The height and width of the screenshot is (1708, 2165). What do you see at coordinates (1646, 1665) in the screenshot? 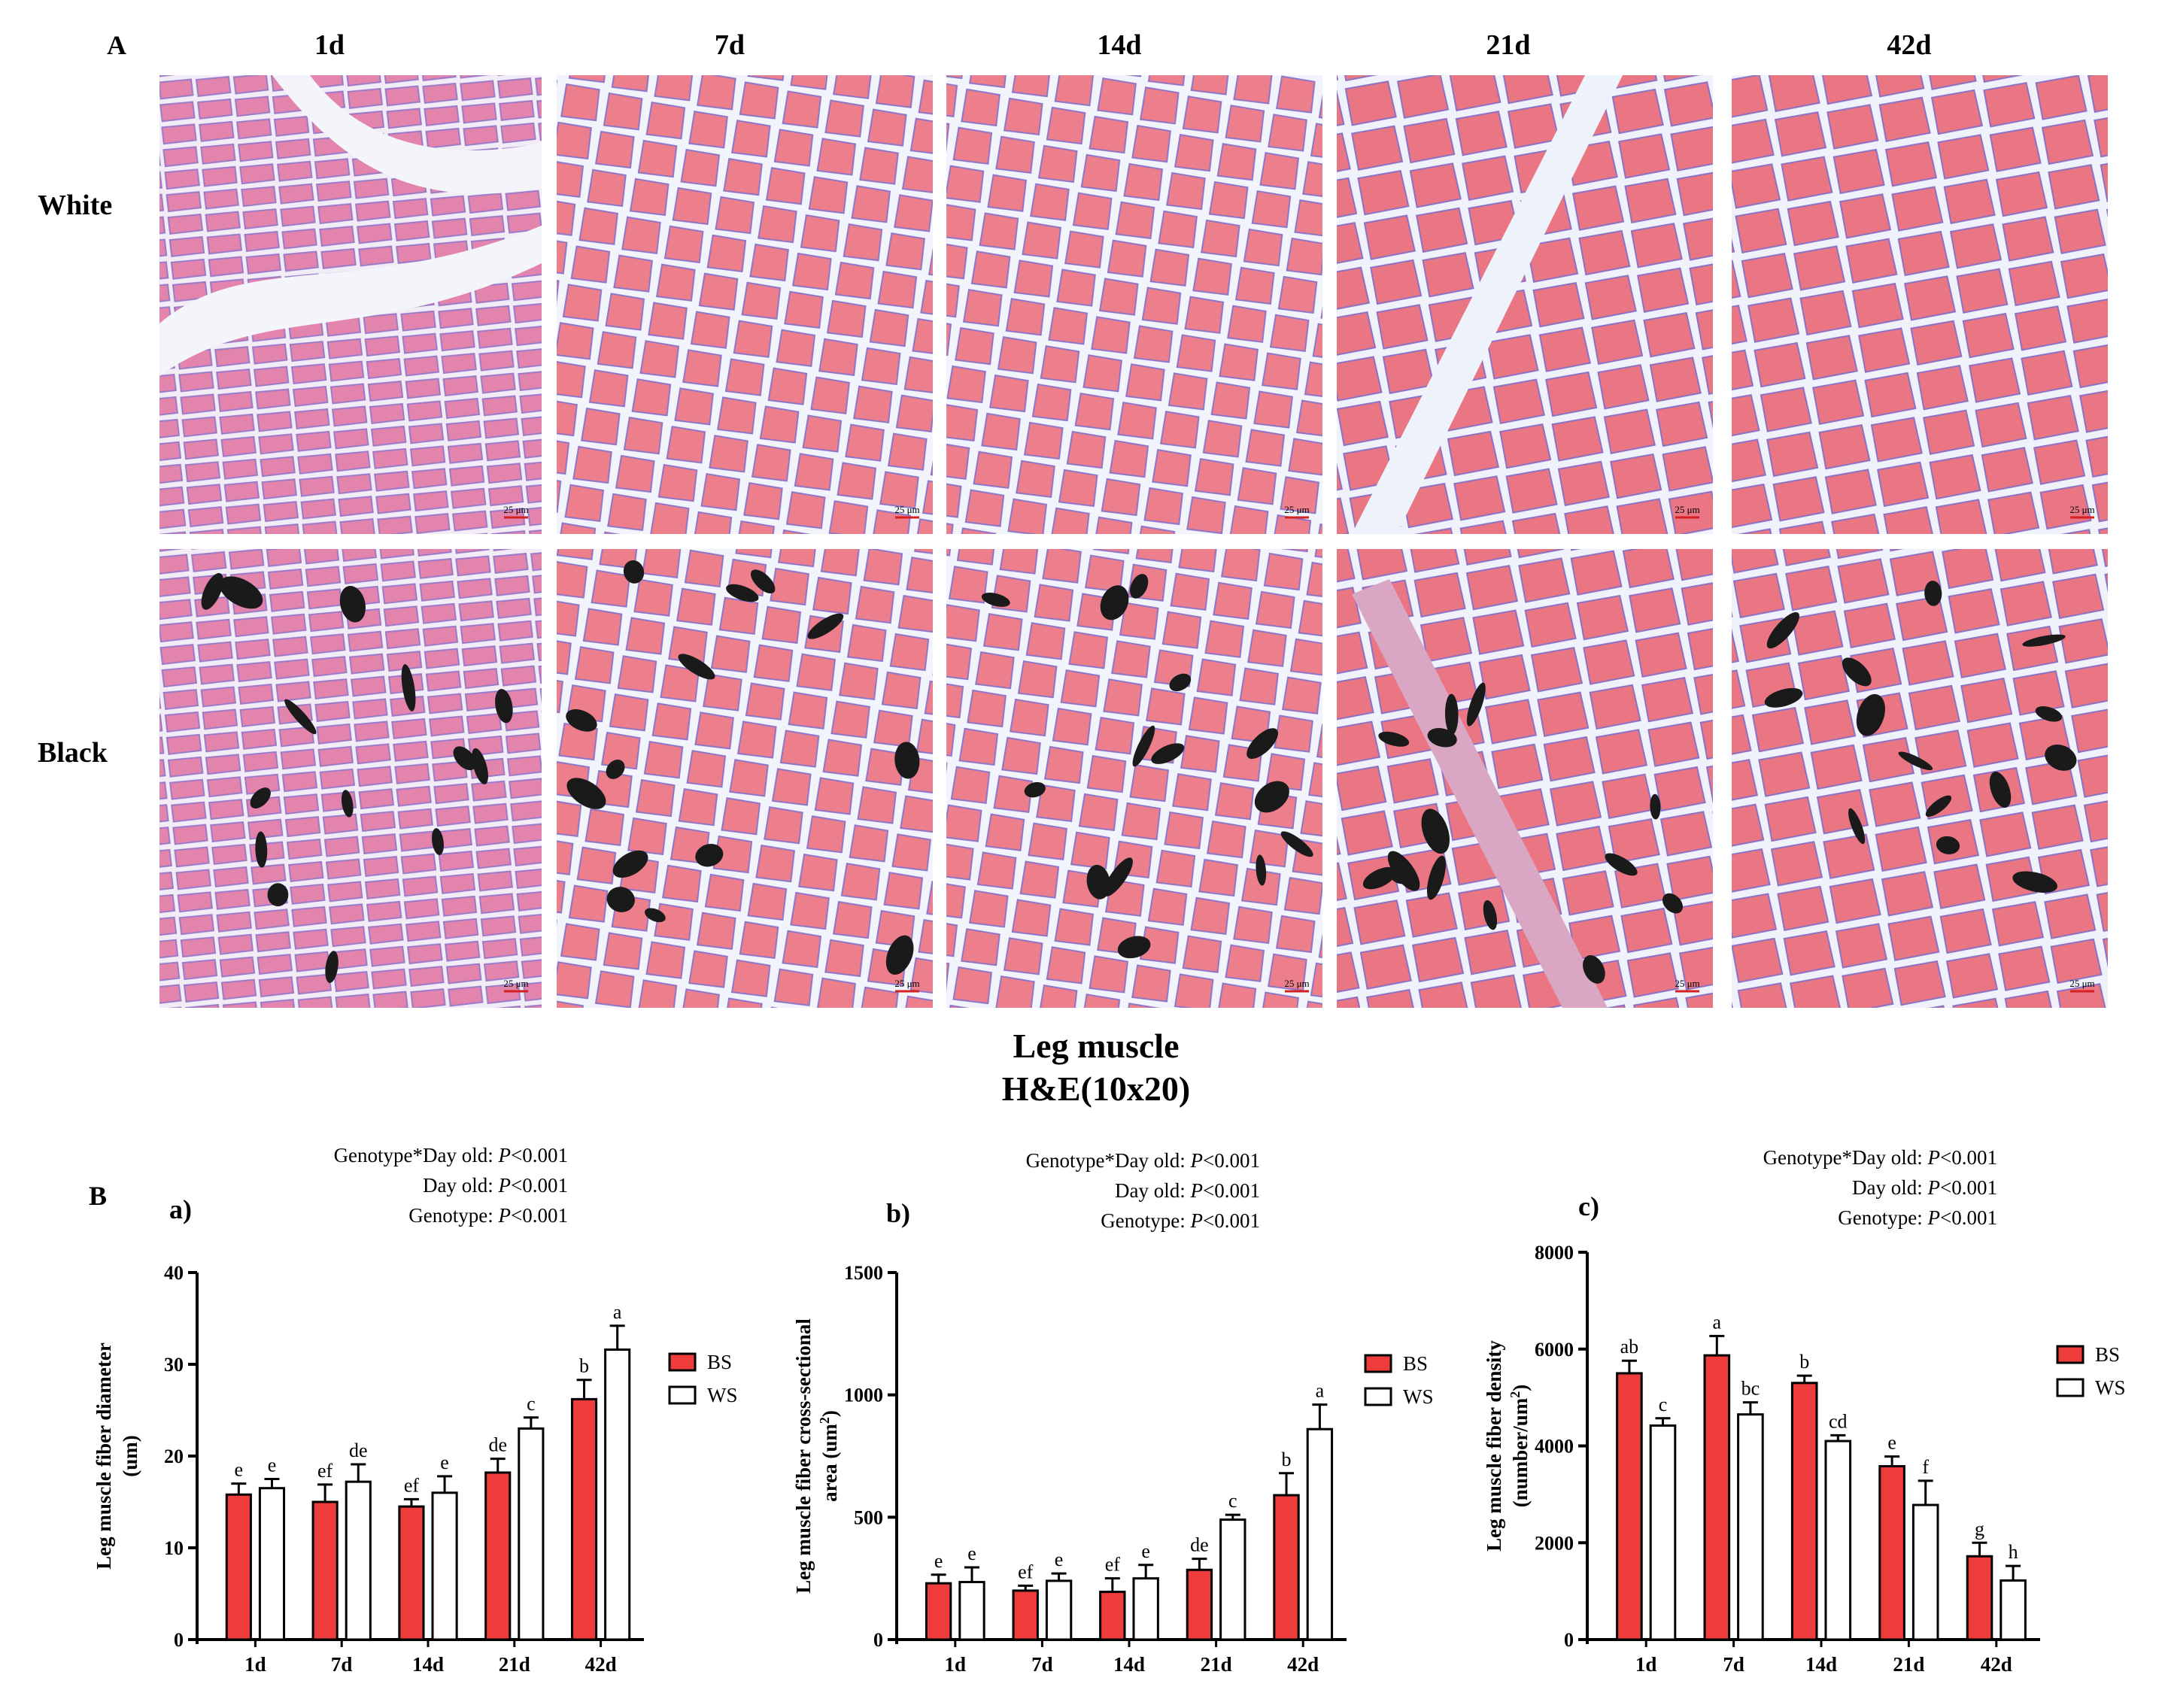
I see `chart-3-x-tick-label: 1d` at bounding box center [1646, 1665].